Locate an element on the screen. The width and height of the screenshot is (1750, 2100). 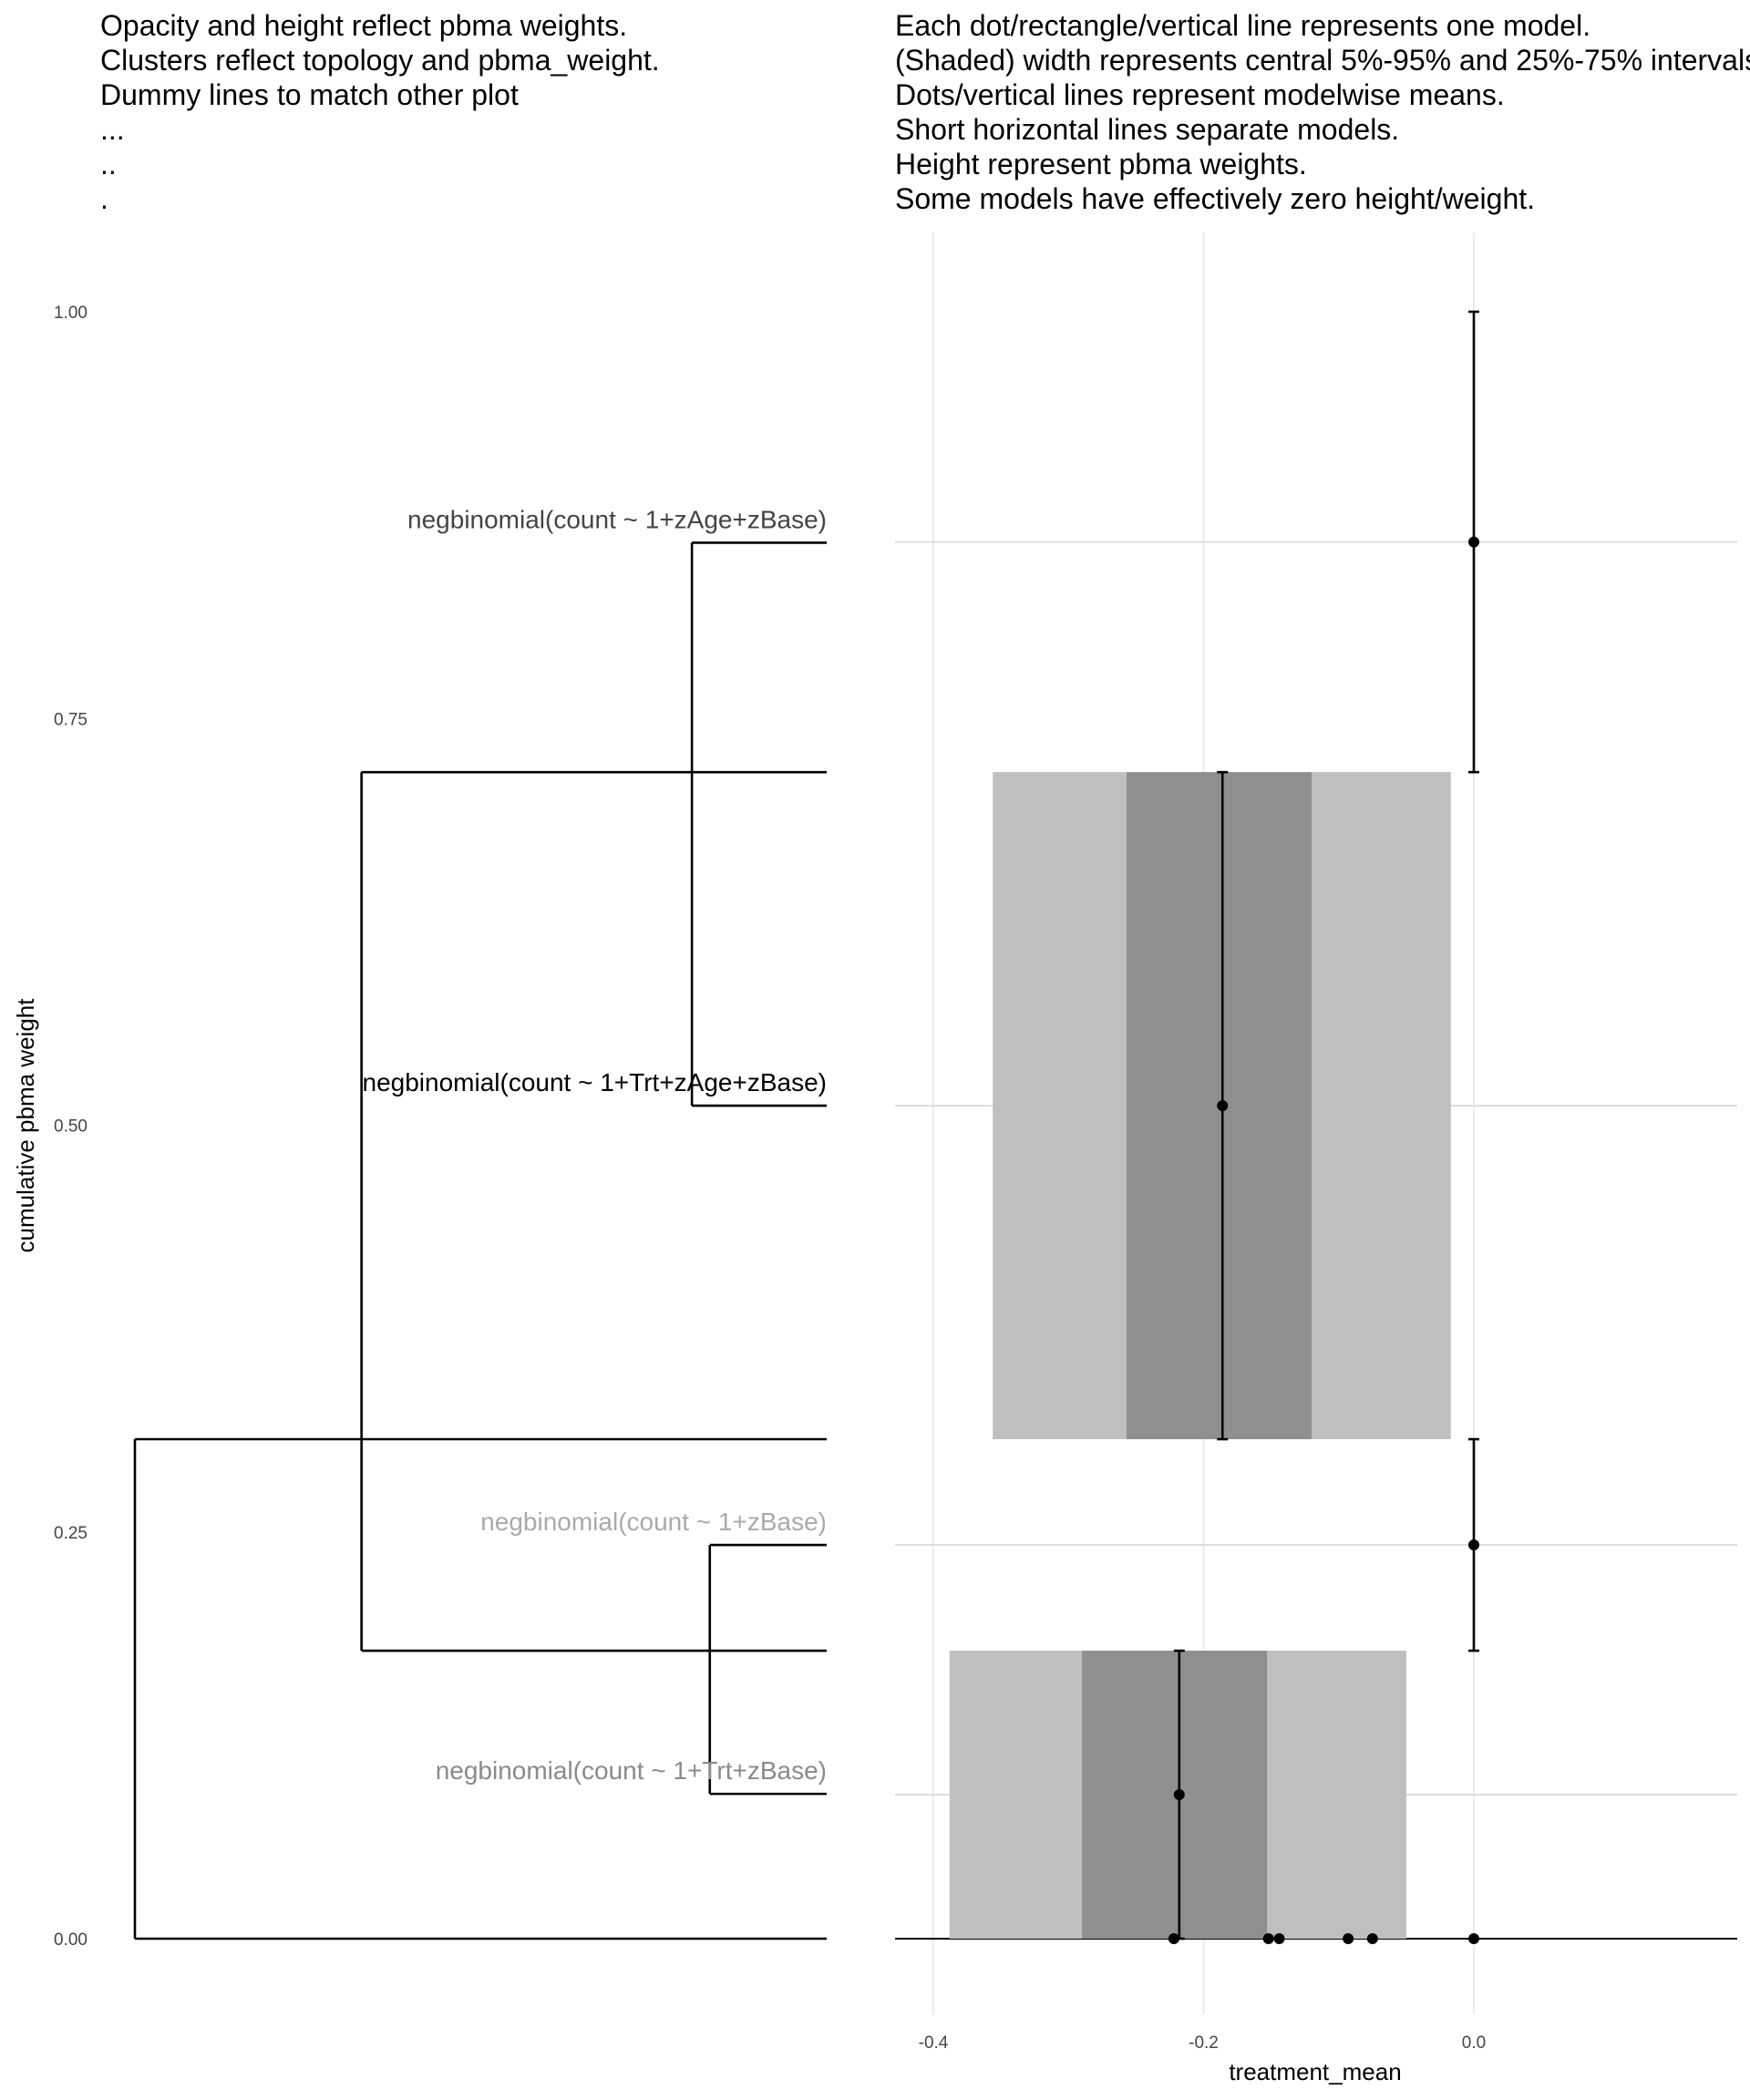
y-tick-label: 0.25 is located at coordinates (71, 1534).